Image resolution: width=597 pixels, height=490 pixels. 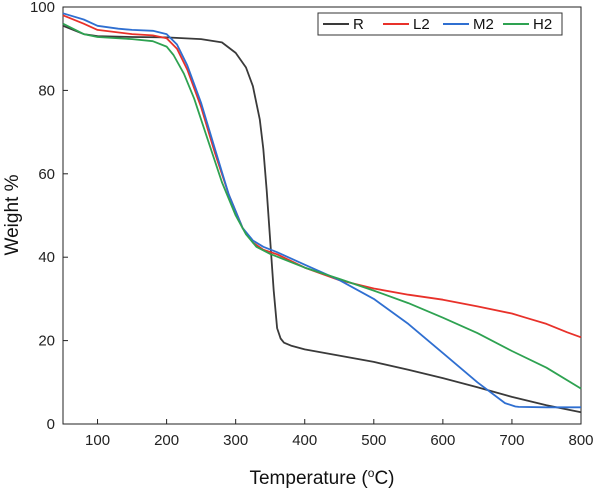 What do you see at coordinates (580, 440) in the screenshot?
I see `x-tick-label: 800` at bounding box center [580, 440].